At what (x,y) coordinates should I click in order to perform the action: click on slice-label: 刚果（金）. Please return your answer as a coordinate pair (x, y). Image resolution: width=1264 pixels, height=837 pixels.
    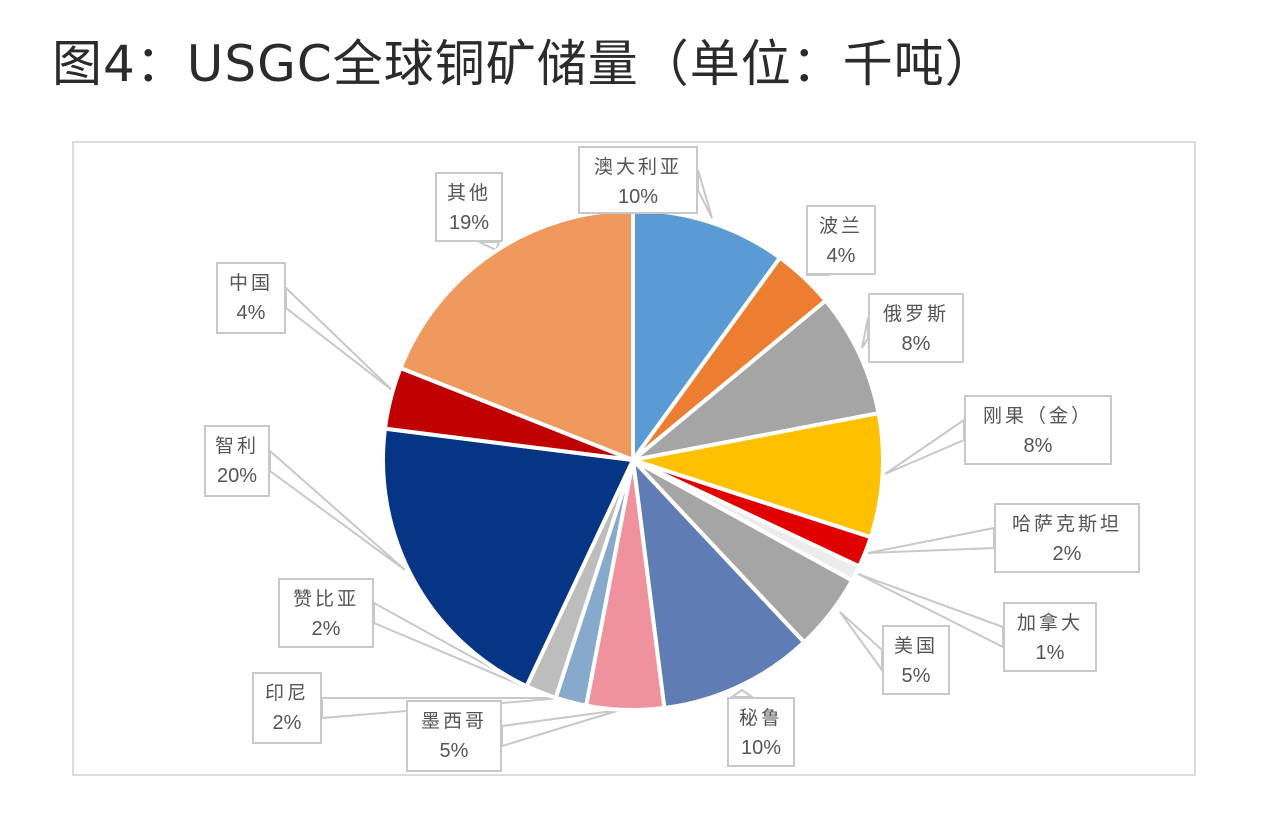
    Looking at the image, I should click on (1037, 416).